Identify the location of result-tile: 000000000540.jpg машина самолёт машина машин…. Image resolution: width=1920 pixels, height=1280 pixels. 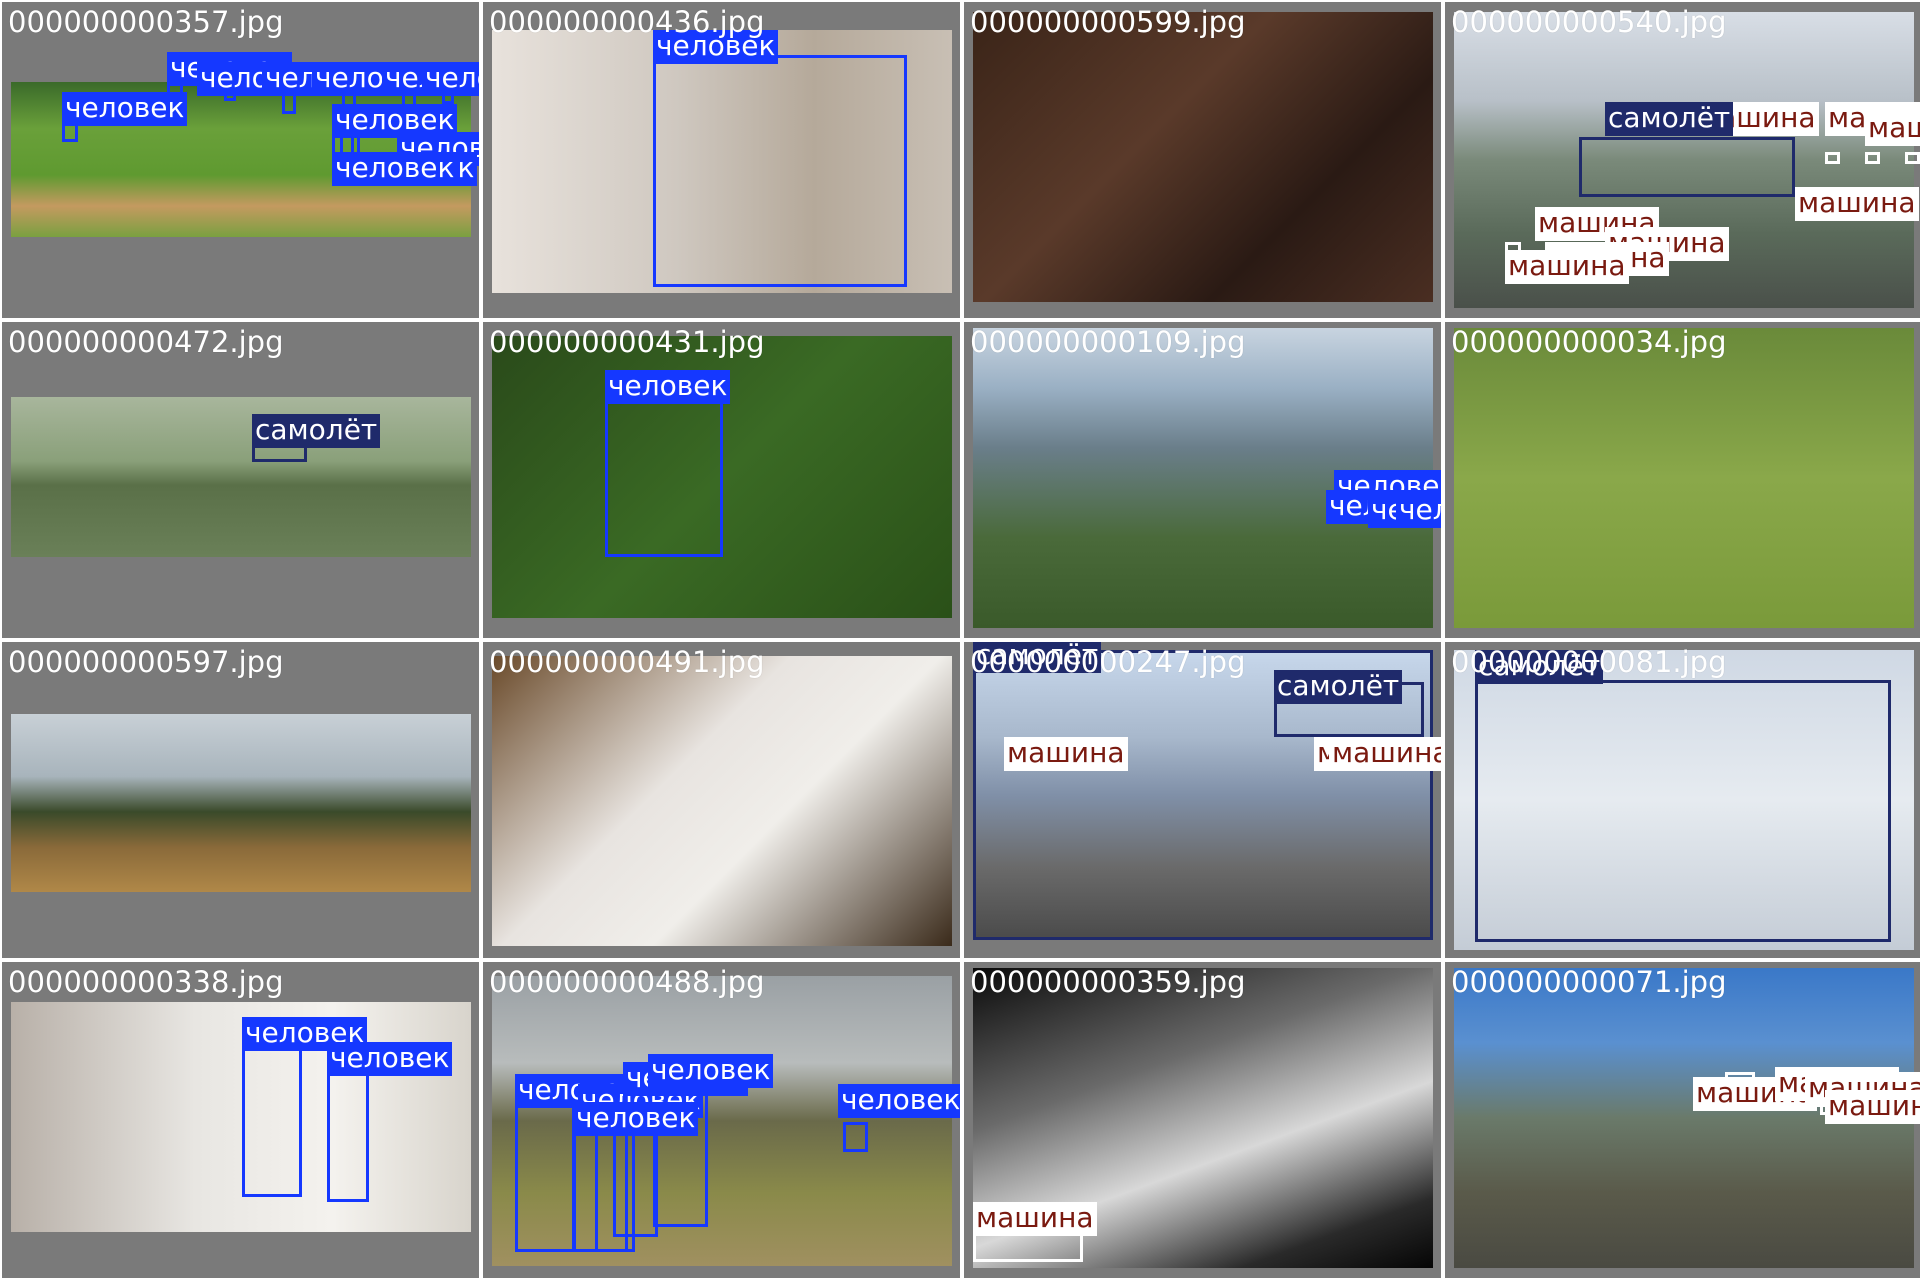
(1682, 160).